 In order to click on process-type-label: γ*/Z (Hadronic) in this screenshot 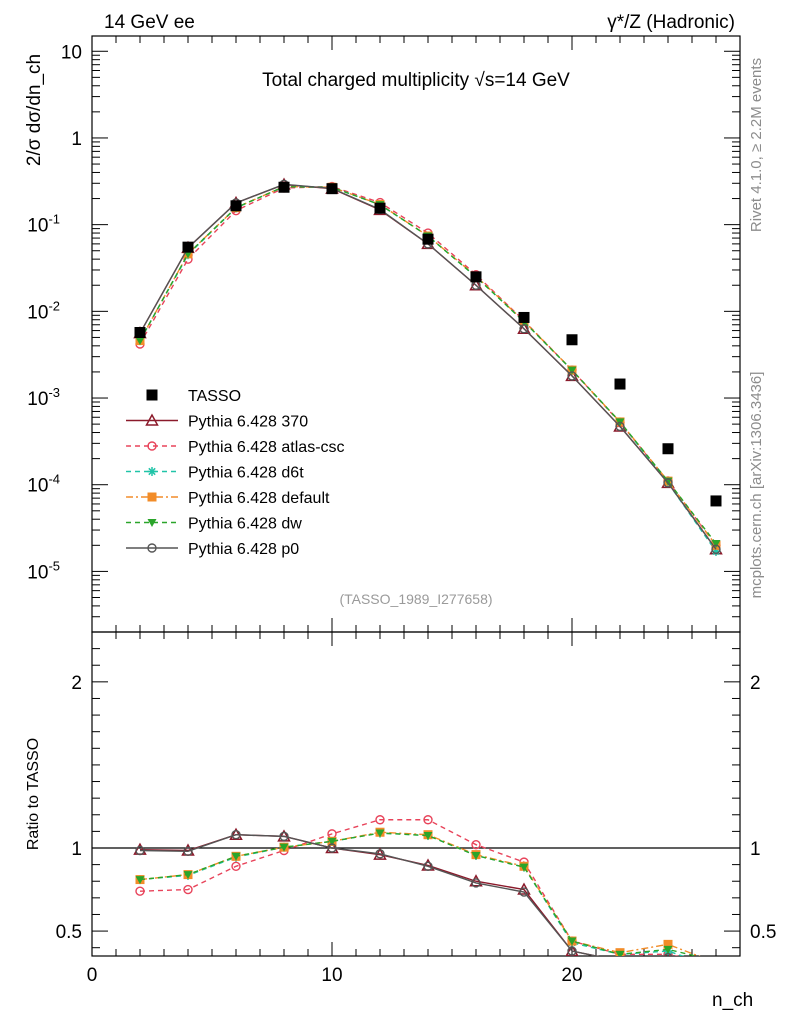, I will do `click(671, 22)`.